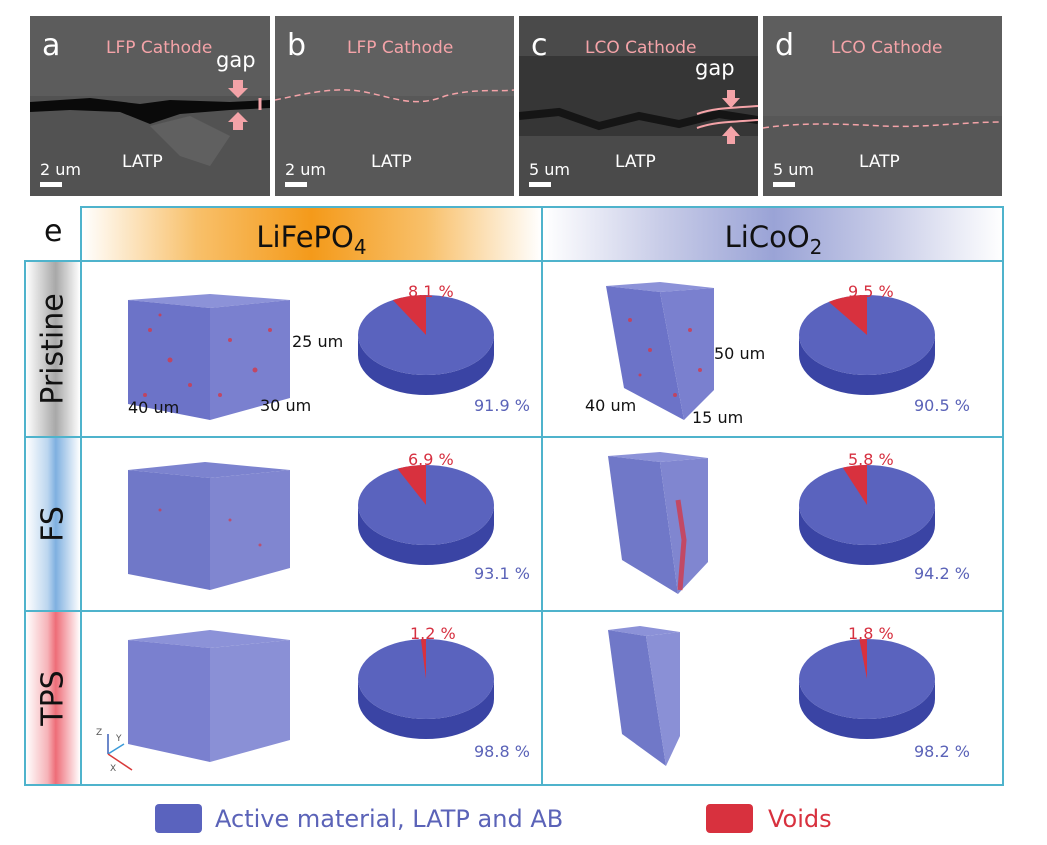 The image size is (1047, 845). Describe the element at coordinates (785, 45) in the screenshot. I see `panel-letter: d` at that location.